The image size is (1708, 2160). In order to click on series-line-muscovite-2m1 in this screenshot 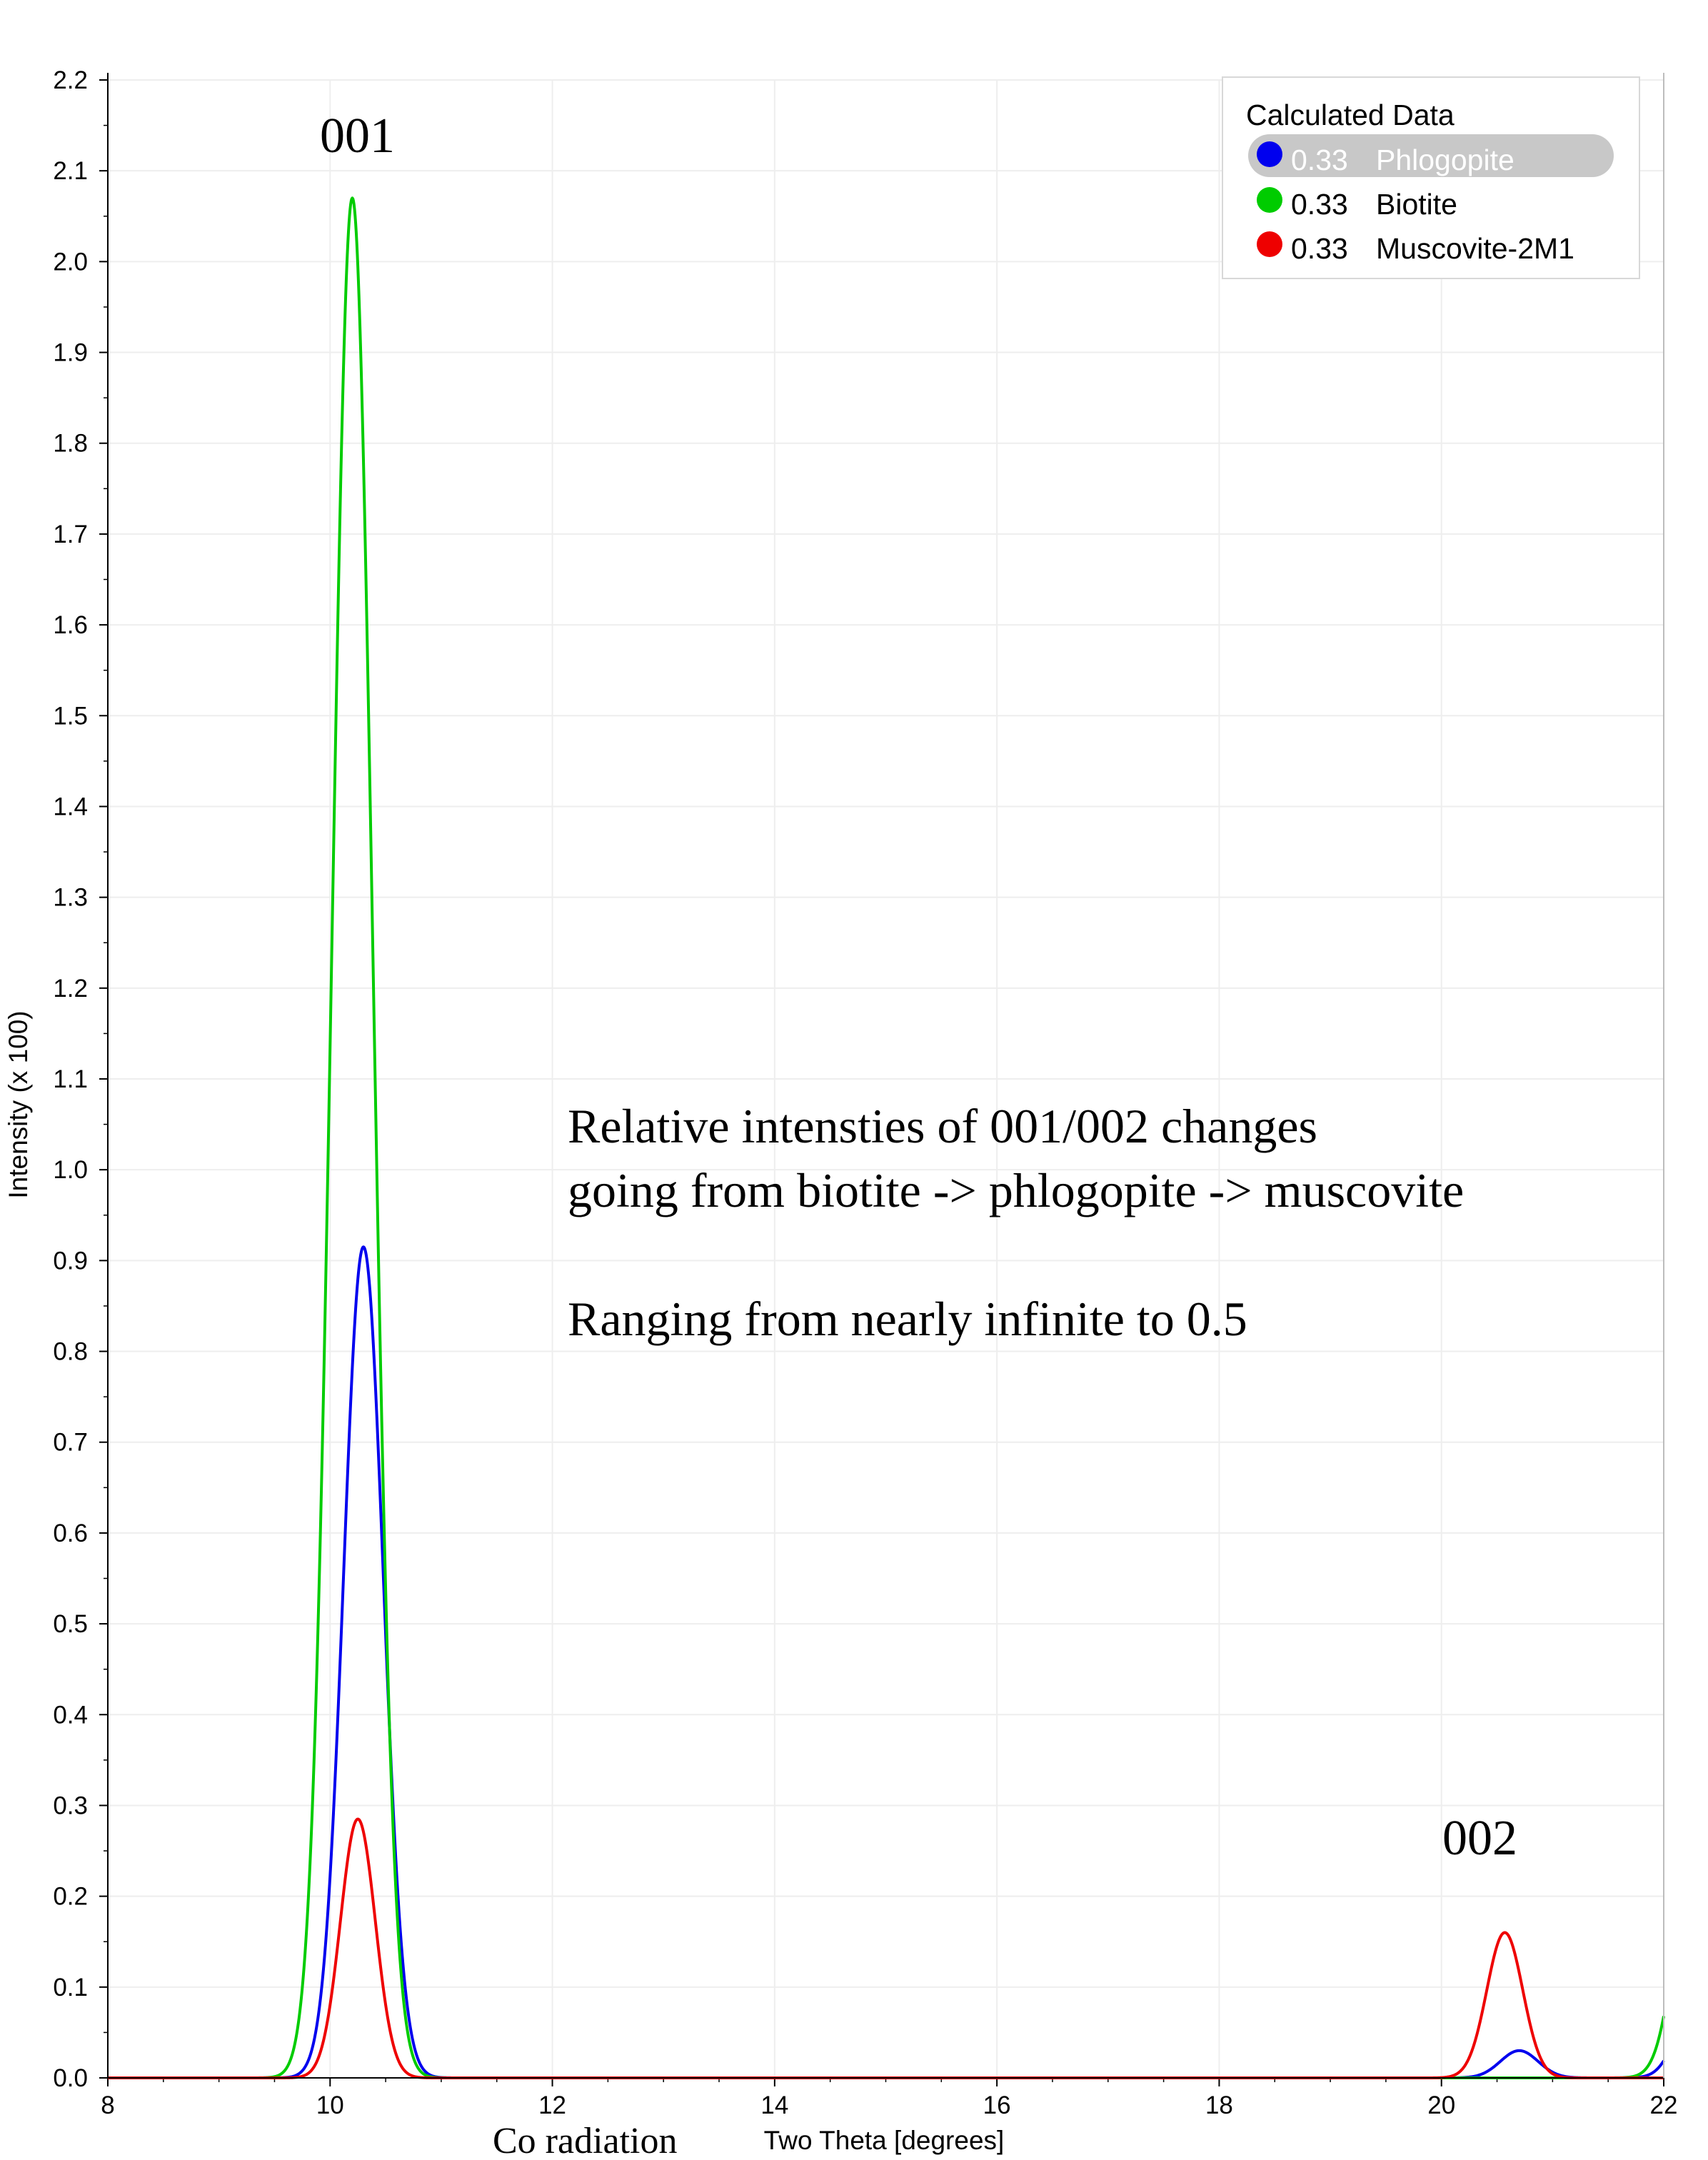, I will do `click(885, 1948)`.